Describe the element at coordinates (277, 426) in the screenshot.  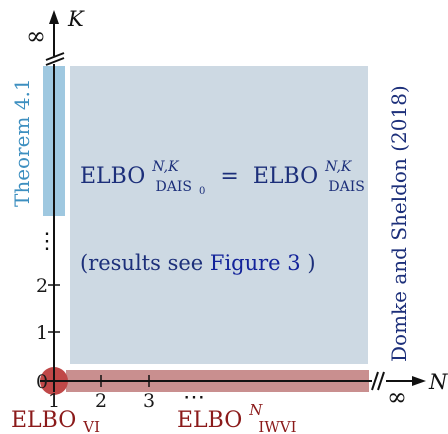
I see `iwvi-label-sub: IWVI` at that location.